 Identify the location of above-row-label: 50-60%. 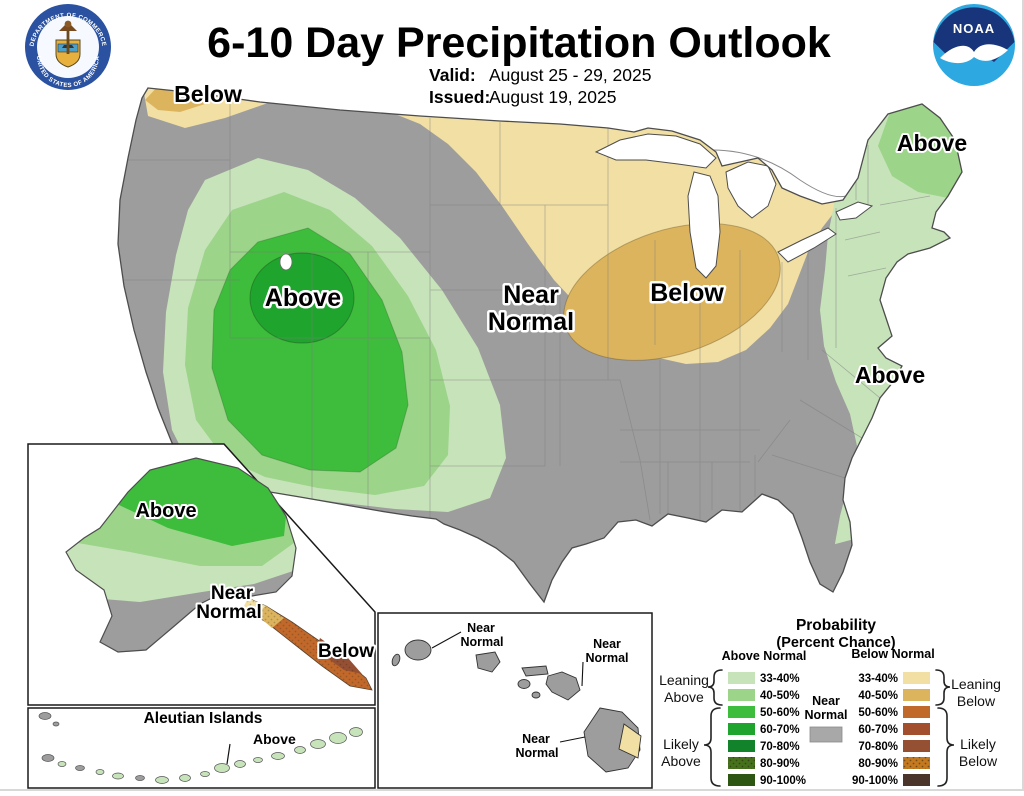
(780, 713).